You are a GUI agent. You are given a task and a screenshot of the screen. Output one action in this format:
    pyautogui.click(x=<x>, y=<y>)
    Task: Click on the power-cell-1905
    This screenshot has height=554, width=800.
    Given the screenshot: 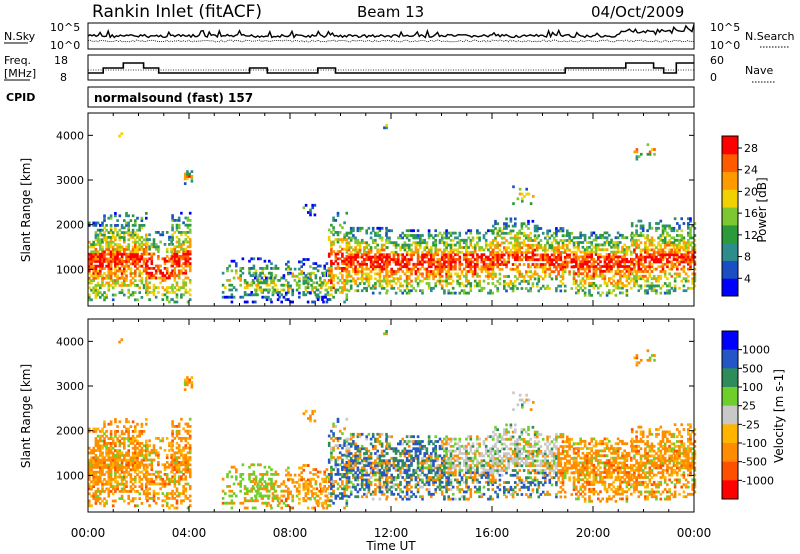 What is the action you would take?
    pyautogui.click(x=429, y=233)
    